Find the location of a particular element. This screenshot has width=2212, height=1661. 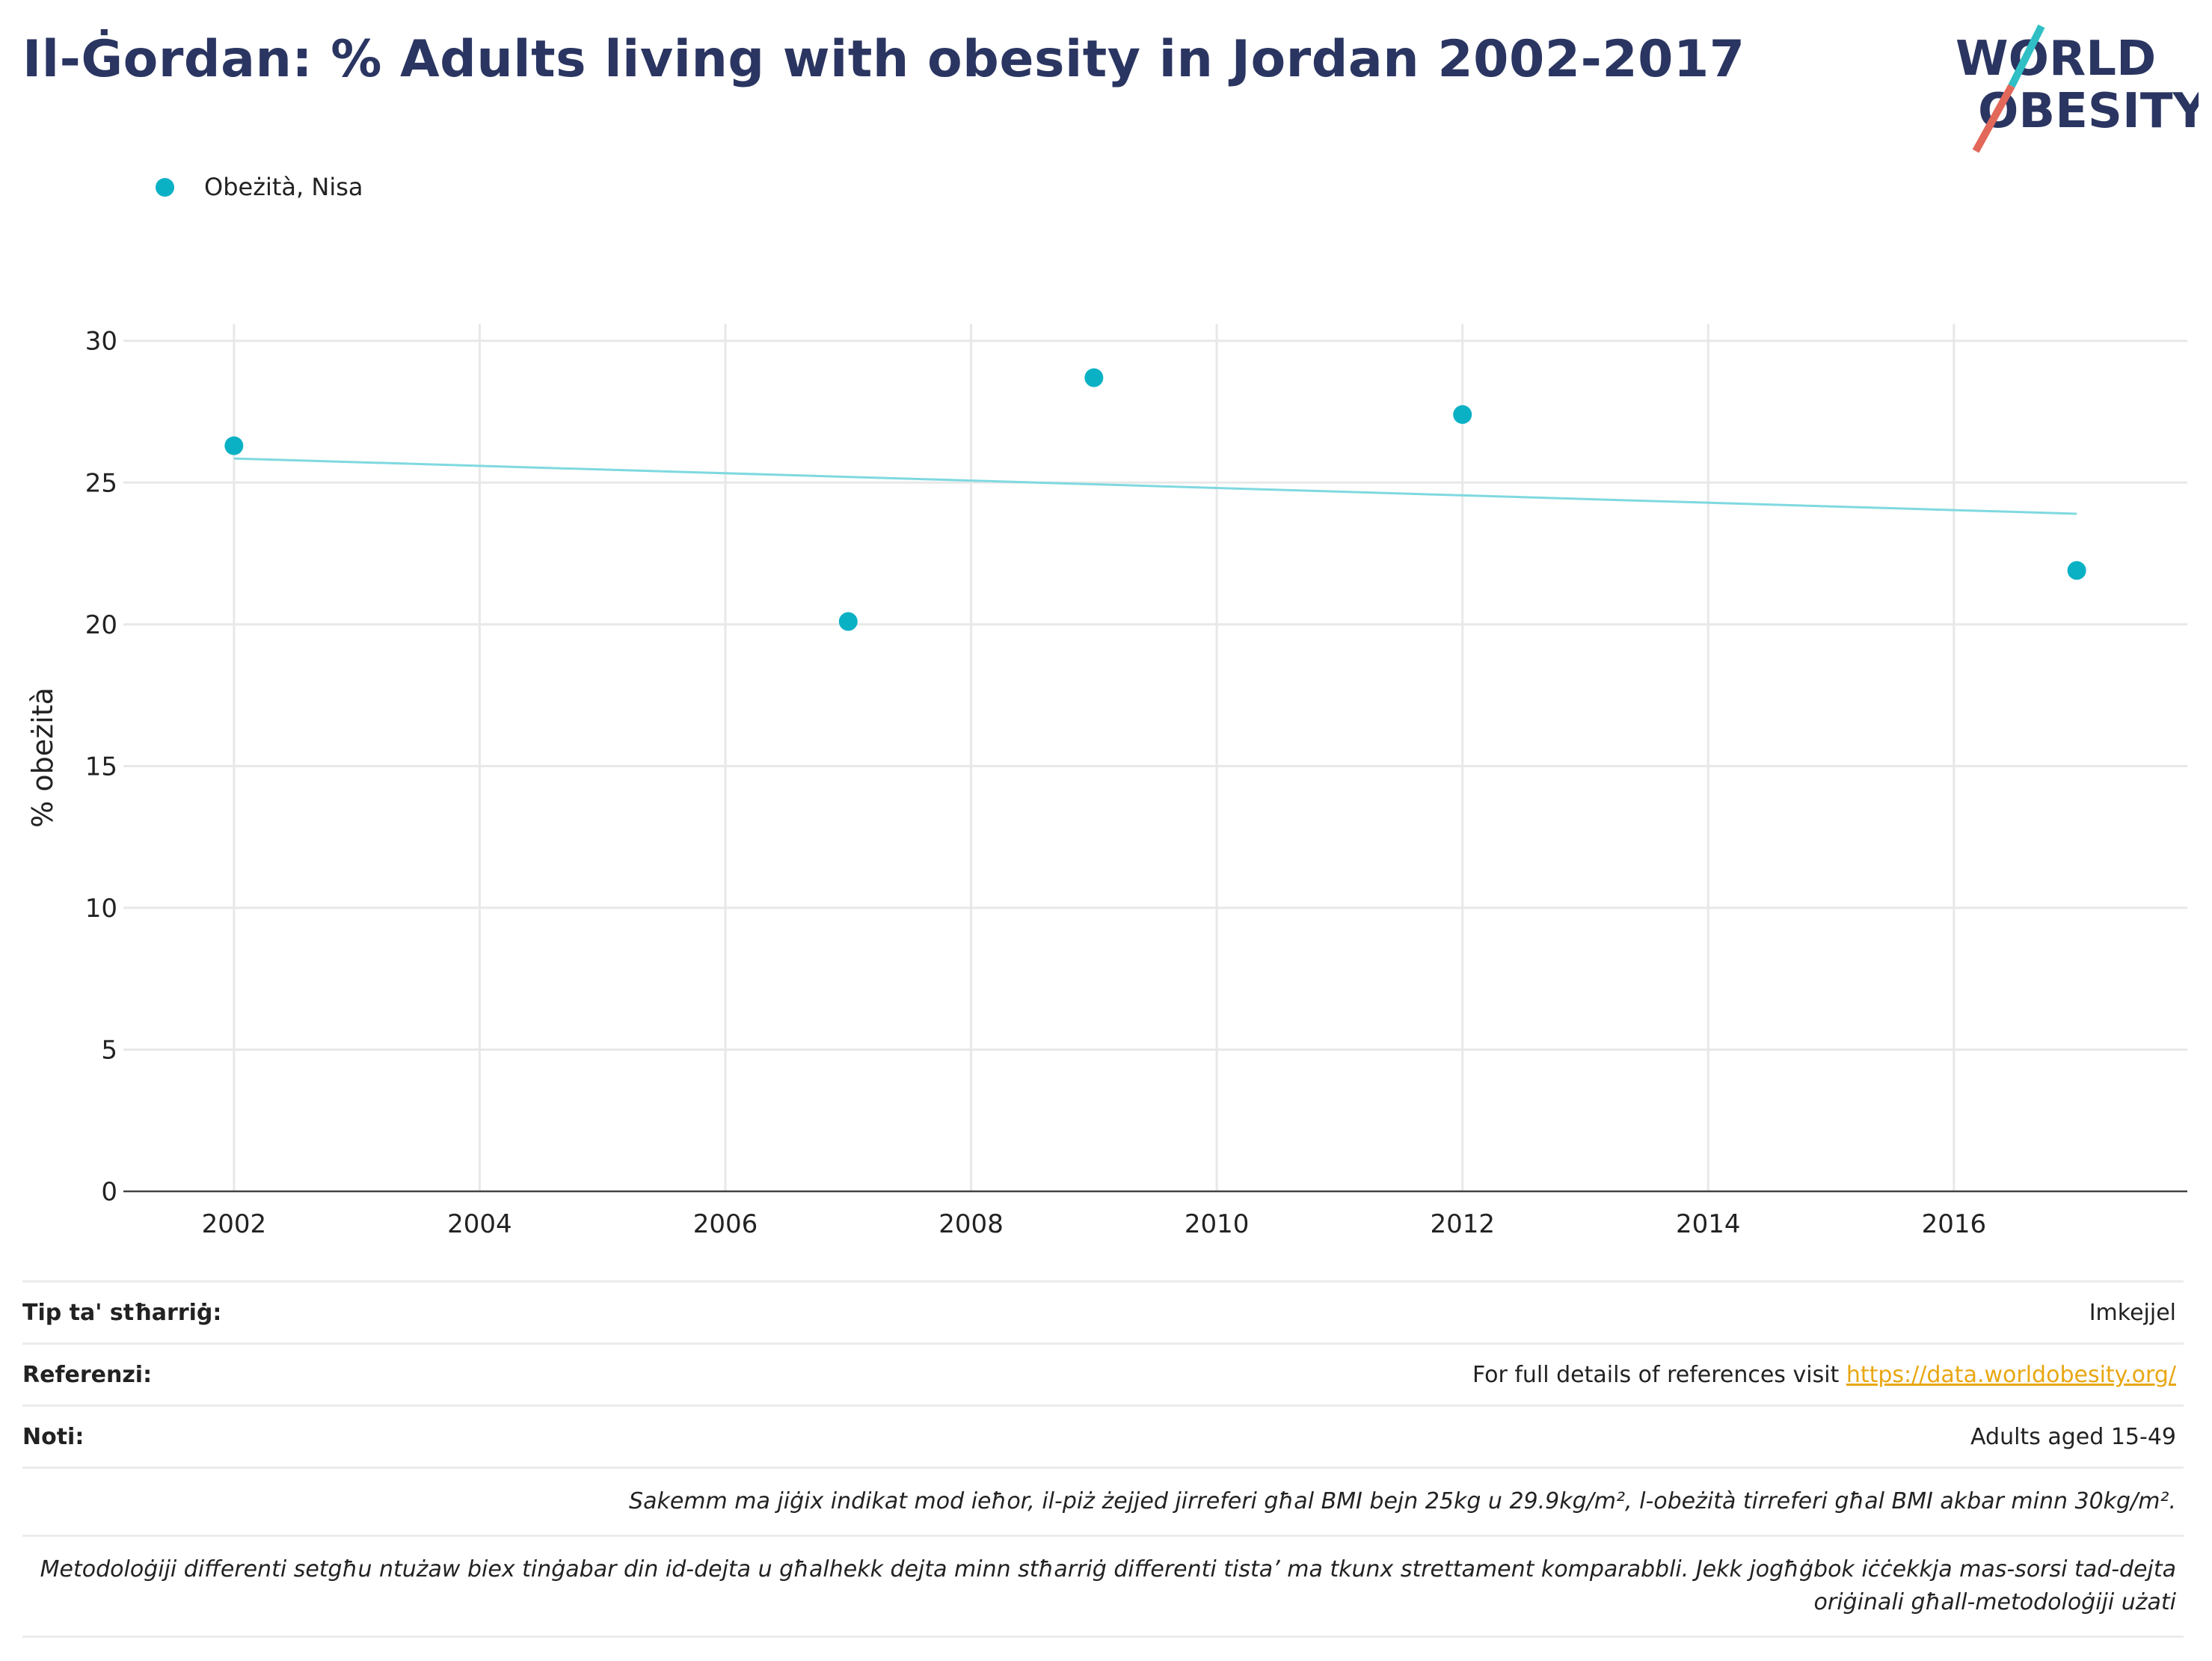

y-tick-label: 15 is located at coordinates (101, 767).